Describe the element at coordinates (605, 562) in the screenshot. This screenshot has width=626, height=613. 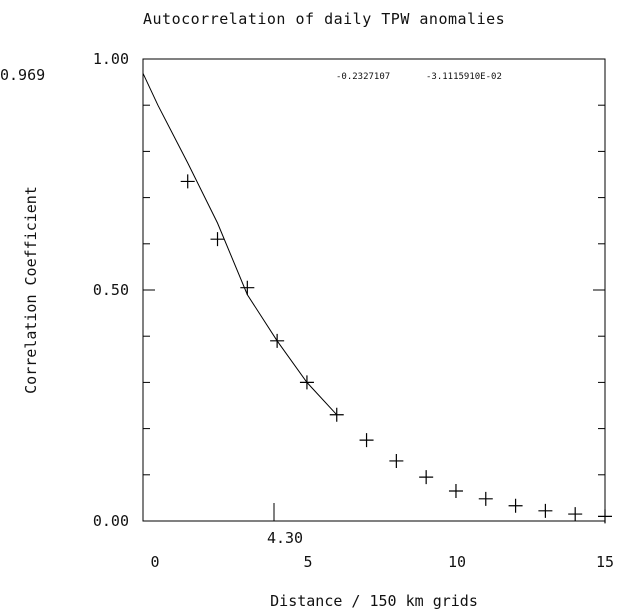
I see `x-tick-label-15: 15` at that location.